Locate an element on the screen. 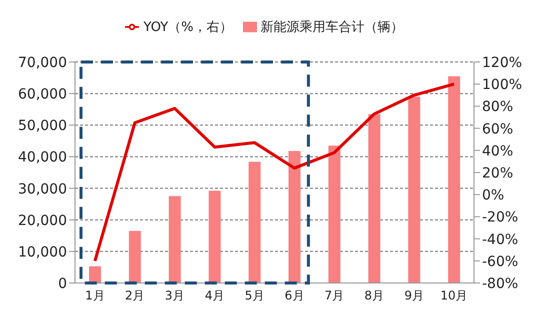 This screenshot has height=324, width=544. y-tick-label: 30,000 is located at coordinates (42, 189).